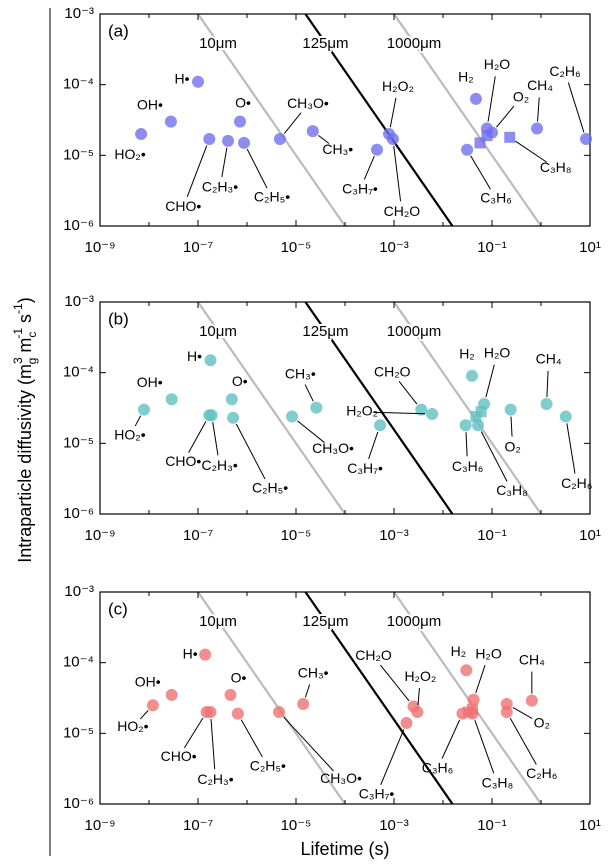  I want to click on species-label: H₂, so click(467, 354).